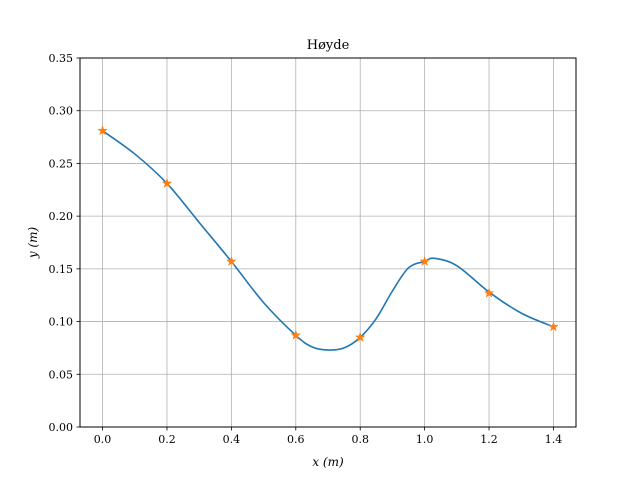 This screenshot has height=480, width=640. I want to click on x-tick-label: 1.0, so click(425, 439).